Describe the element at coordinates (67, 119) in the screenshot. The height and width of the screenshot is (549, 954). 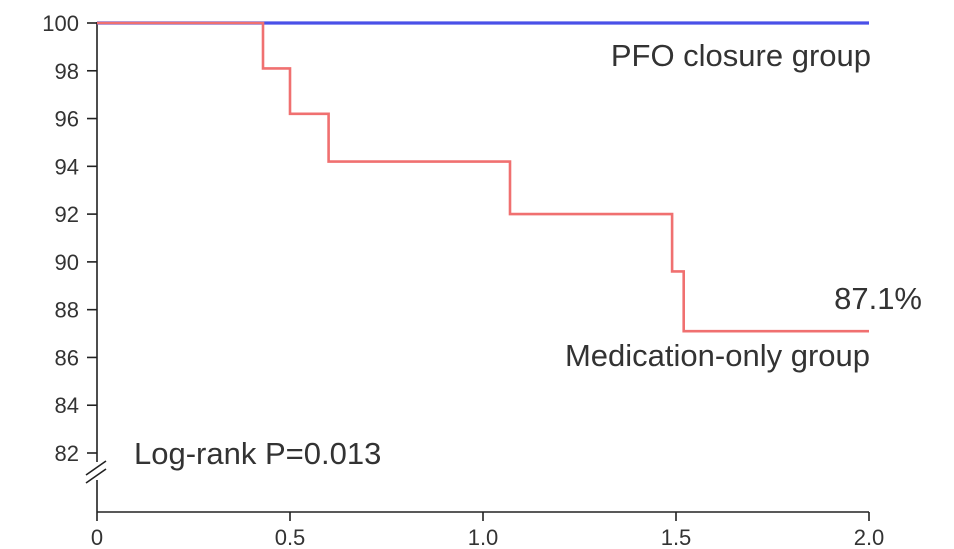
I see `y-tick-label: 96` at that location.